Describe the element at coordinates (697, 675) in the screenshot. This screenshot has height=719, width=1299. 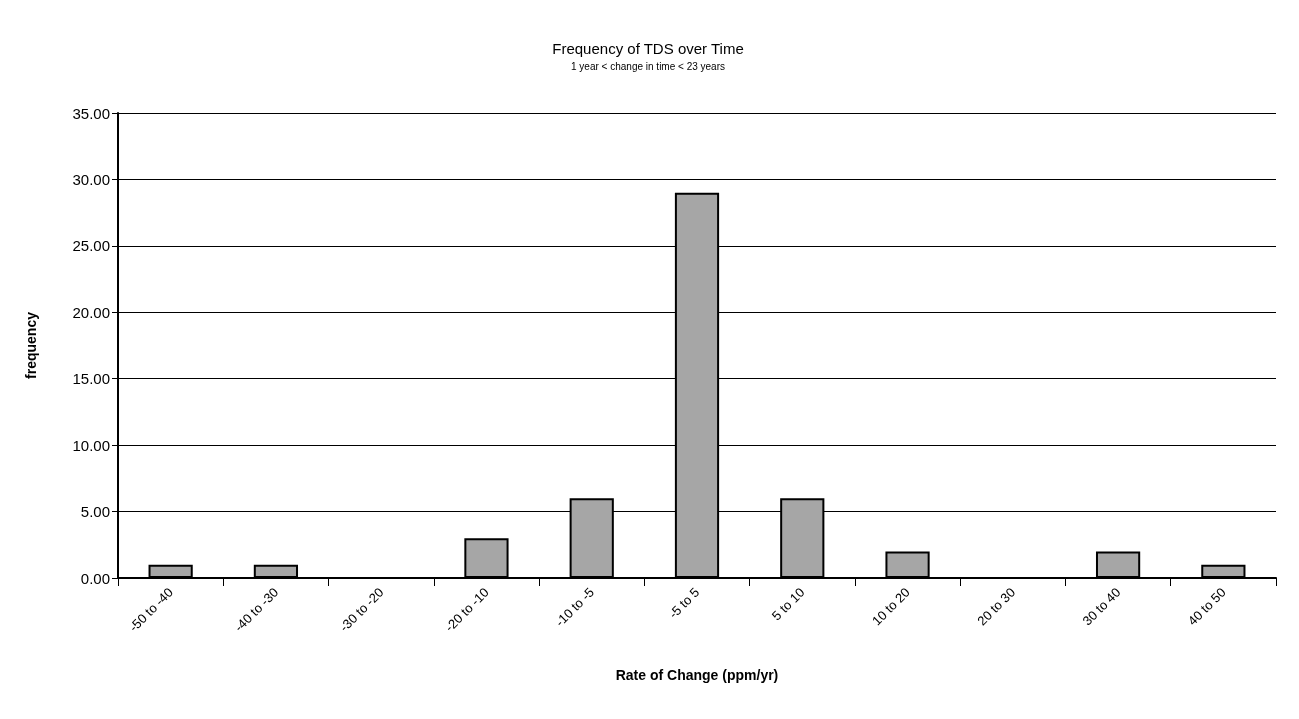
I see `x-axis-title: Rate of Change (ppm/yr)` at that location.